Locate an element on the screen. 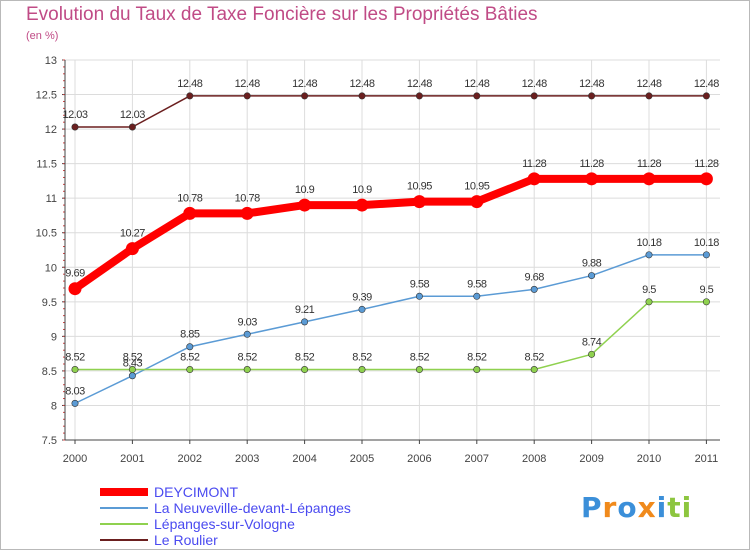 This screenshot has width=750, height=550. data-label: 8.43 is located at coordinates (133, 364).